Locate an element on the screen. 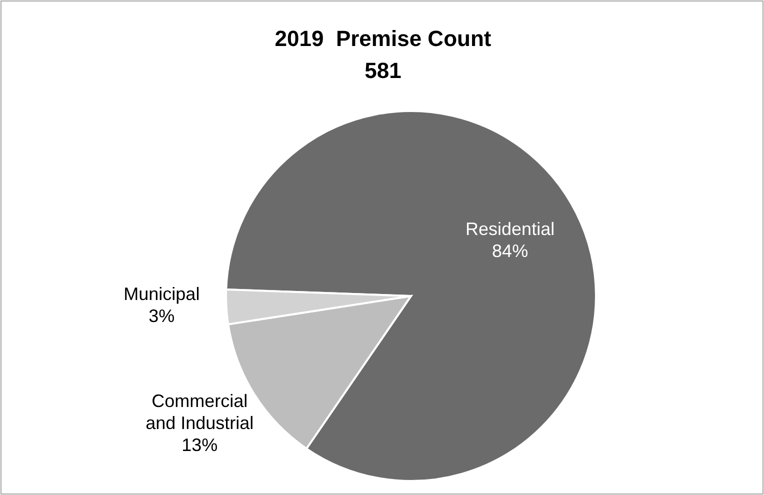 The height and width of the screenshot is (495, 764). slice-label: Commercial and Industrial is located at coordinates (200, 412).